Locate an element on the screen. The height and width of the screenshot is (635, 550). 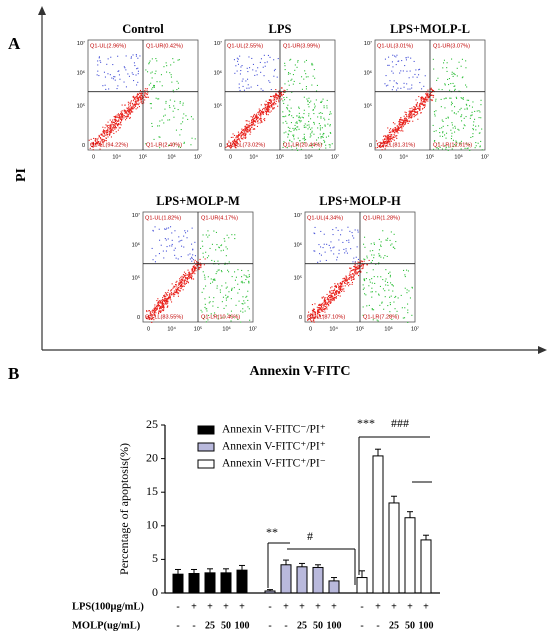
y-tick-label: 10⁶ is located at coordinates (368, 72).